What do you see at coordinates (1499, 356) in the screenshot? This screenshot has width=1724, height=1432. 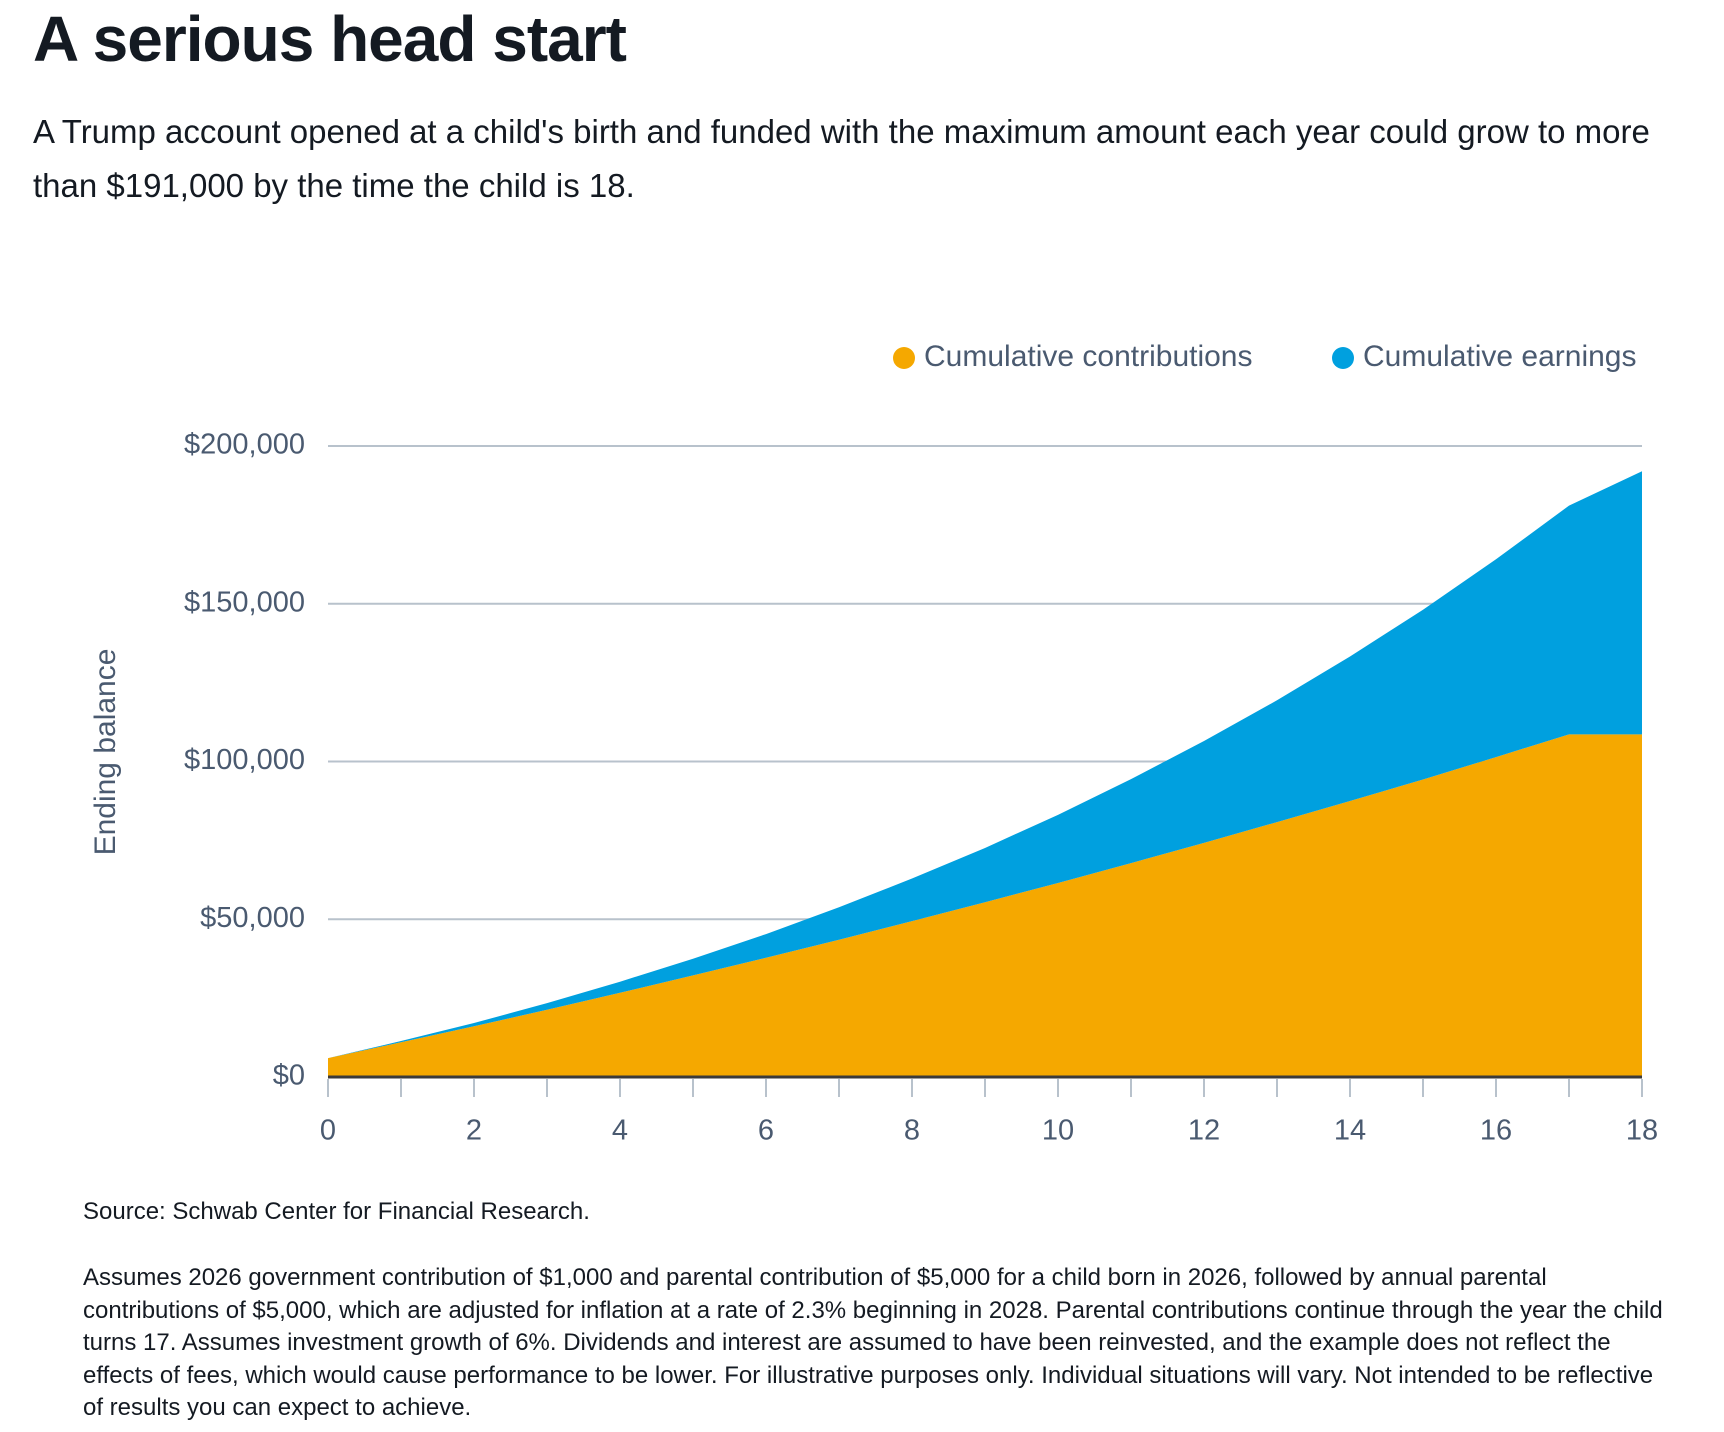 I see `legend-label: Cumulative earnings` at bounding box center [1499, 356].